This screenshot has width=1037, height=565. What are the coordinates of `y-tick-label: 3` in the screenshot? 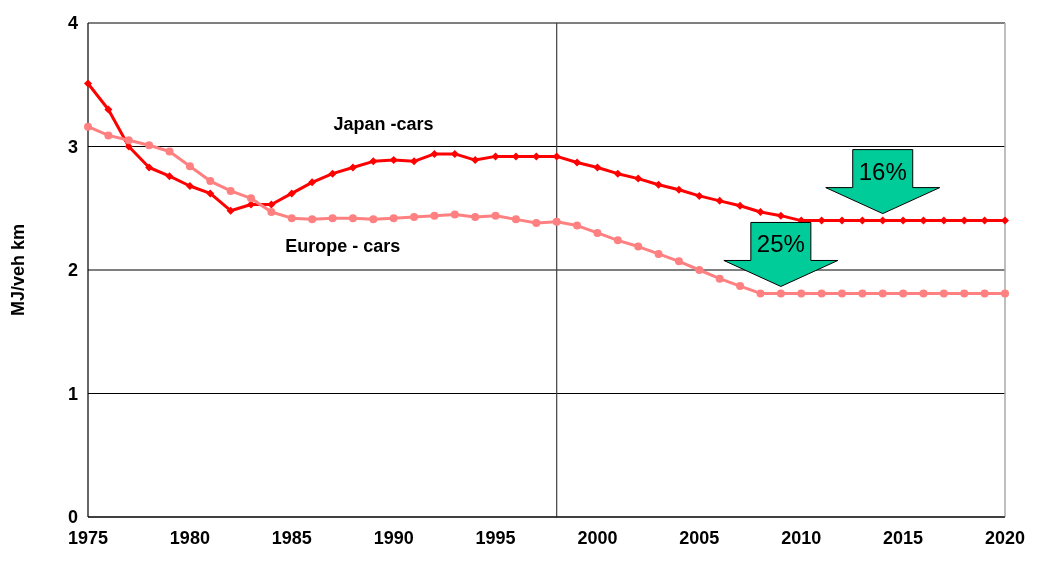 It's located at (72, 146).